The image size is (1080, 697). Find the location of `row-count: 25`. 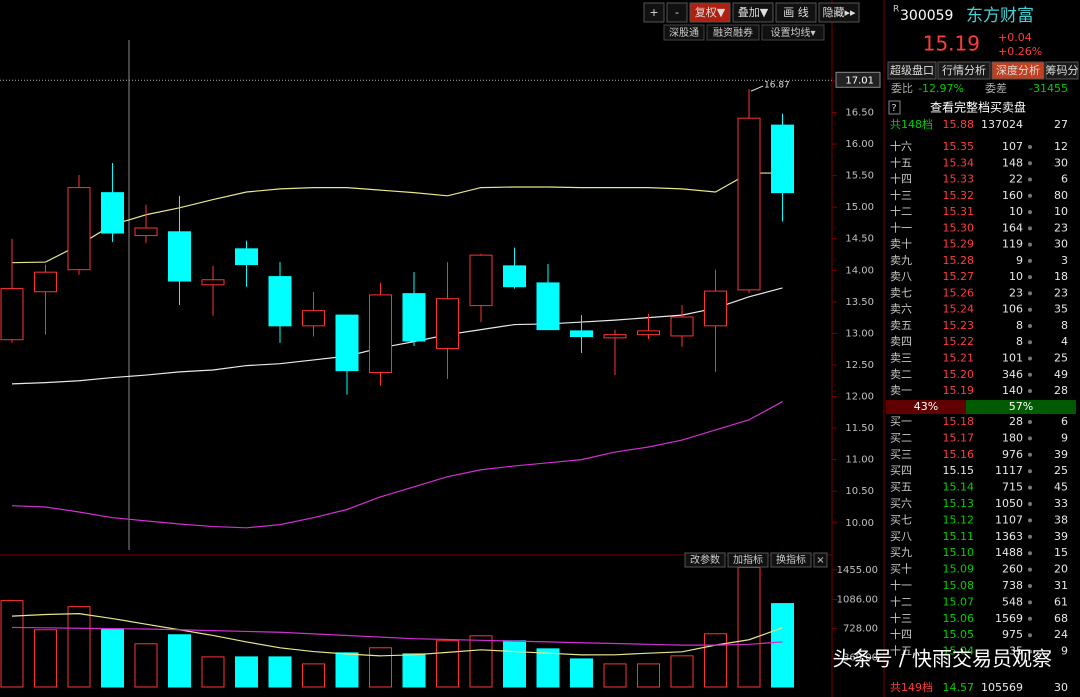

row-count: 25 is located at coordinates (1061, 358).